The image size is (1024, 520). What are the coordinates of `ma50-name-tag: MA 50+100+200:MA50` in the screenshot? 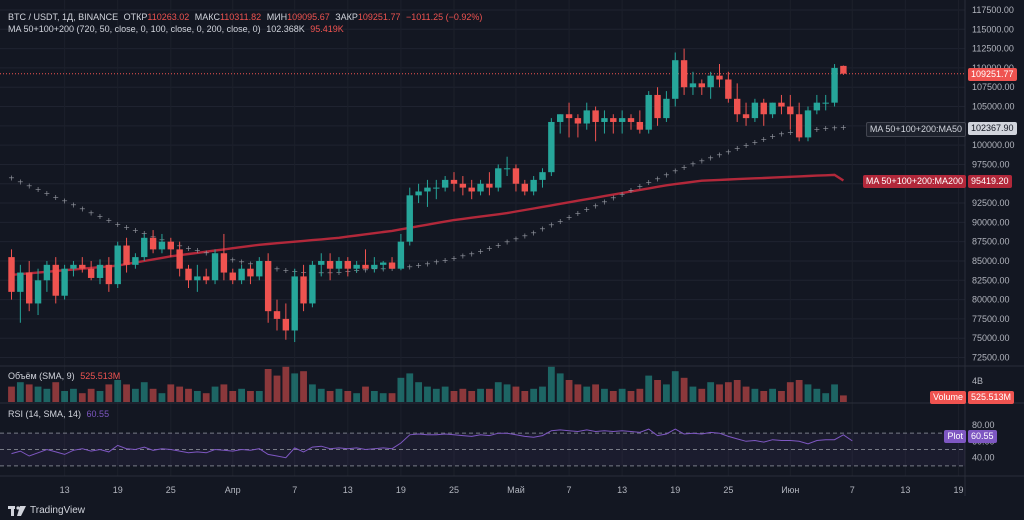 It's located at (915, 129).